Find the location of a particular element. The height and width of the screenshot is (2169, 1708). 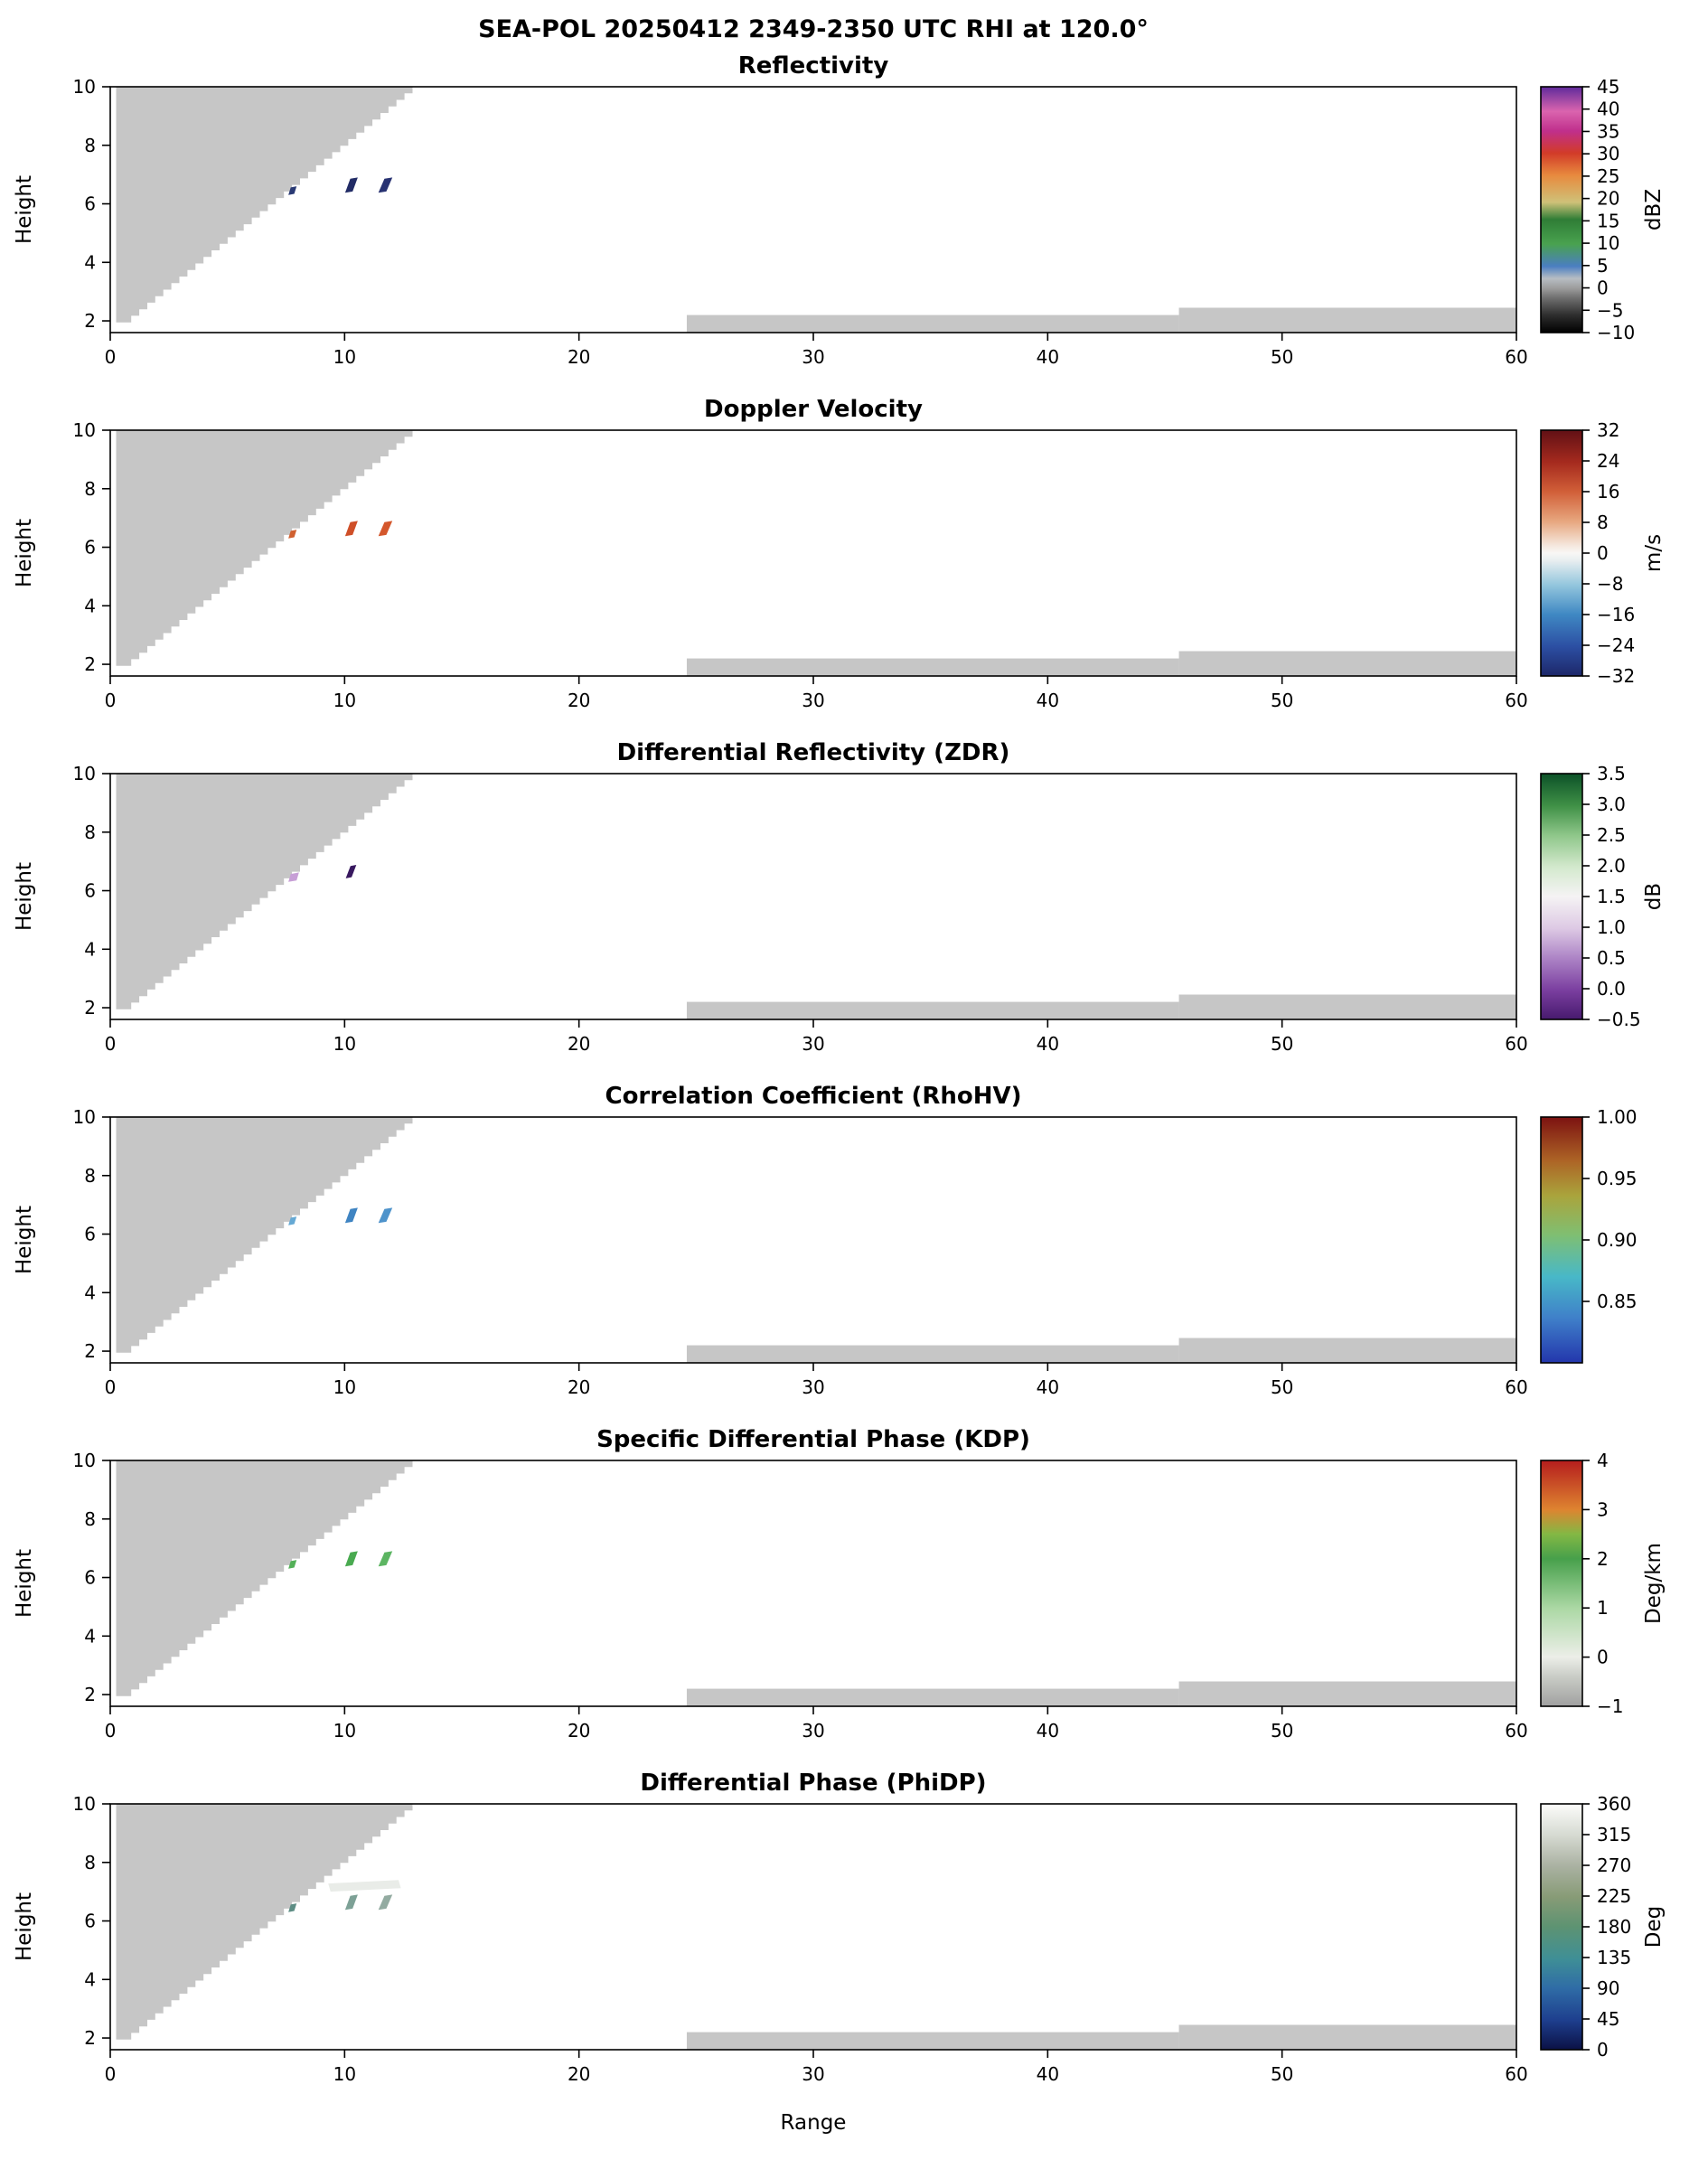

colorbar-unit-label: dB is located at coordinates (1654, 897).